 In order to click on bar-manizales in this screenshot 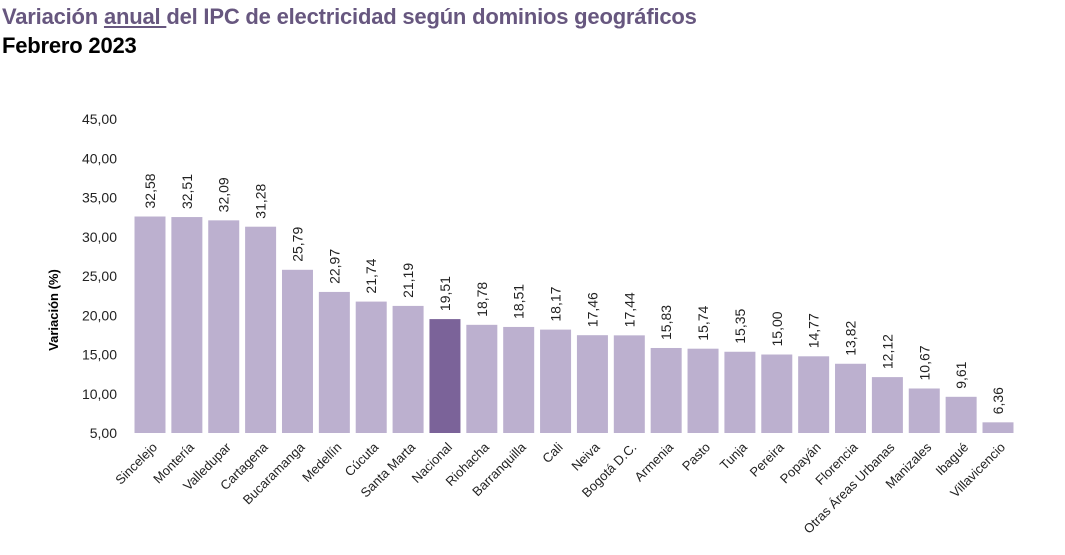, I will do `click(924, 410)`.